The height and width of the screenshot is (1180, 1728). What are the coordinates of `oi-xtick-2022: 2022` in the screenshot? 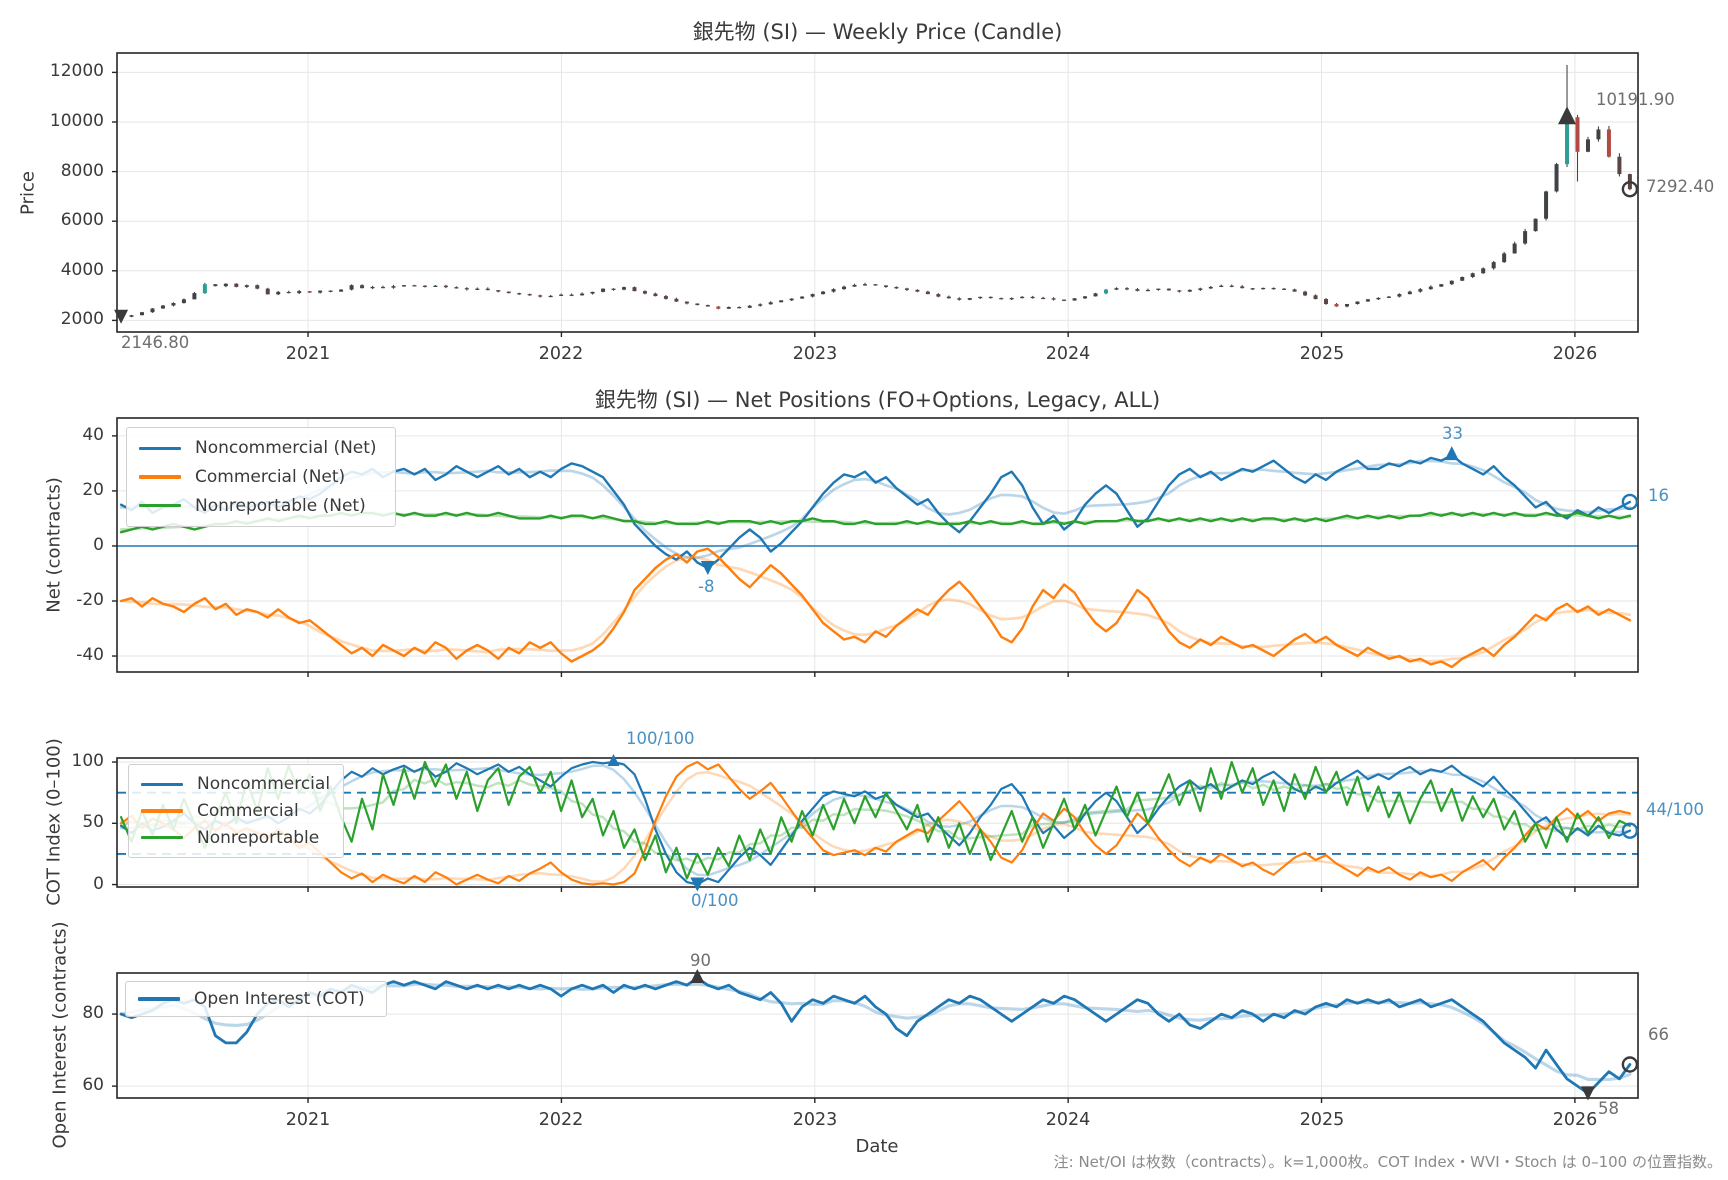 It's located at (561, 1120).